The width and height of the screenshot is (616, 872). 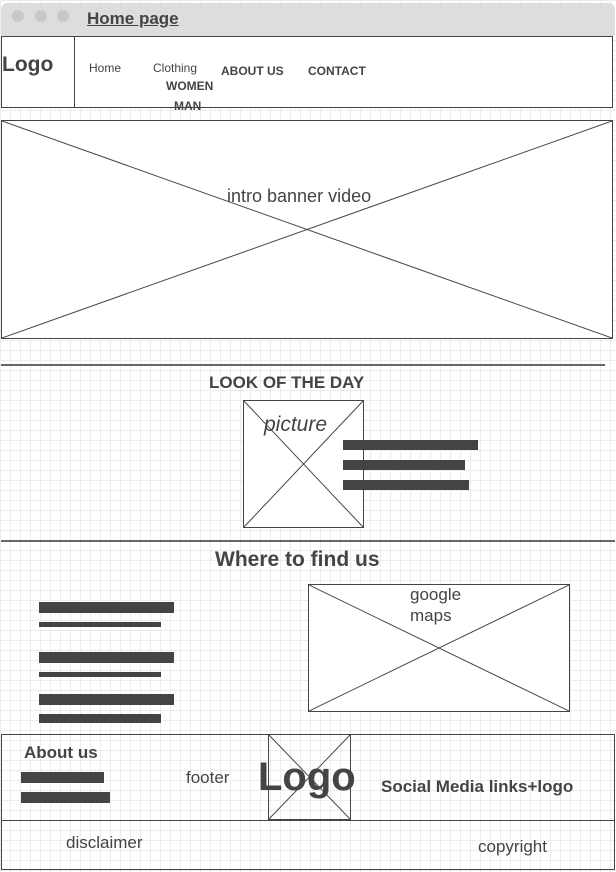 I want to click on close-window-dot, so click(x=18, y=16).